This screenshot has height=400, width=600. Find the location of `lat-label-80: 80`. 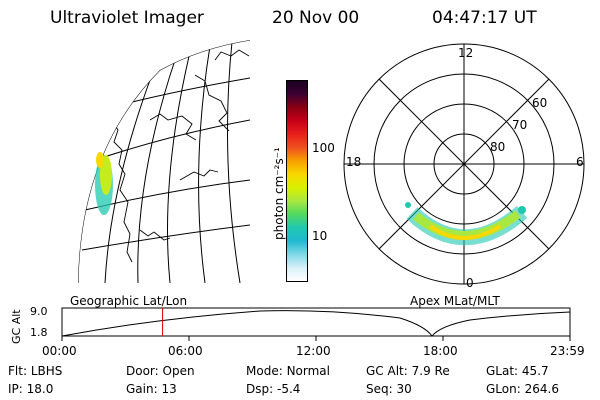

lat-label-80: 80 is located at coordinates (498, 147).